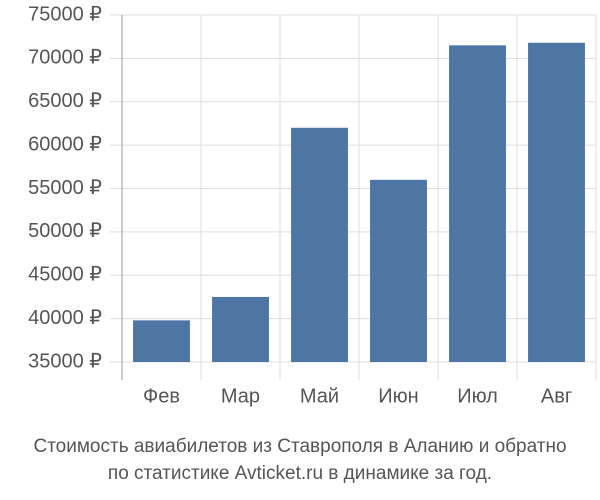  I want to click on x-tick-label: Июл, so click(477, 396).